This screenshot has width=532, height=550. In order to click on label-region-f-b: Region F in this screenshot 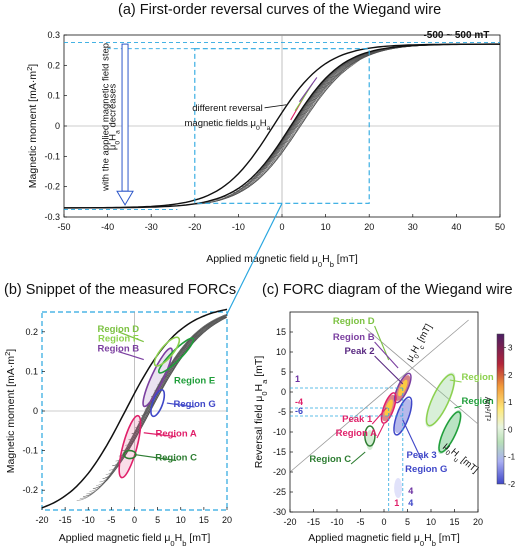, I will do `click(118, 339)`.